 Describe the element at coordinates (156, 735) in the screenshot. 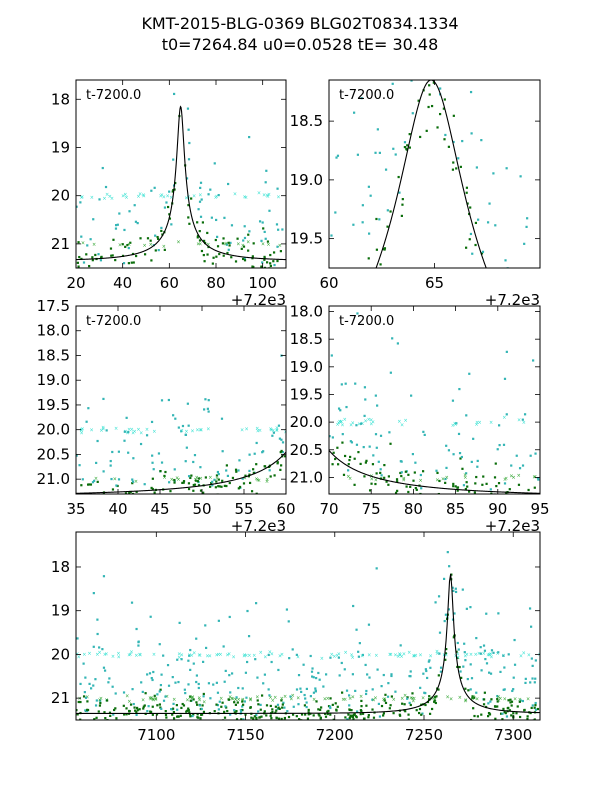

I see `x-tick-label: 7100` at that location.